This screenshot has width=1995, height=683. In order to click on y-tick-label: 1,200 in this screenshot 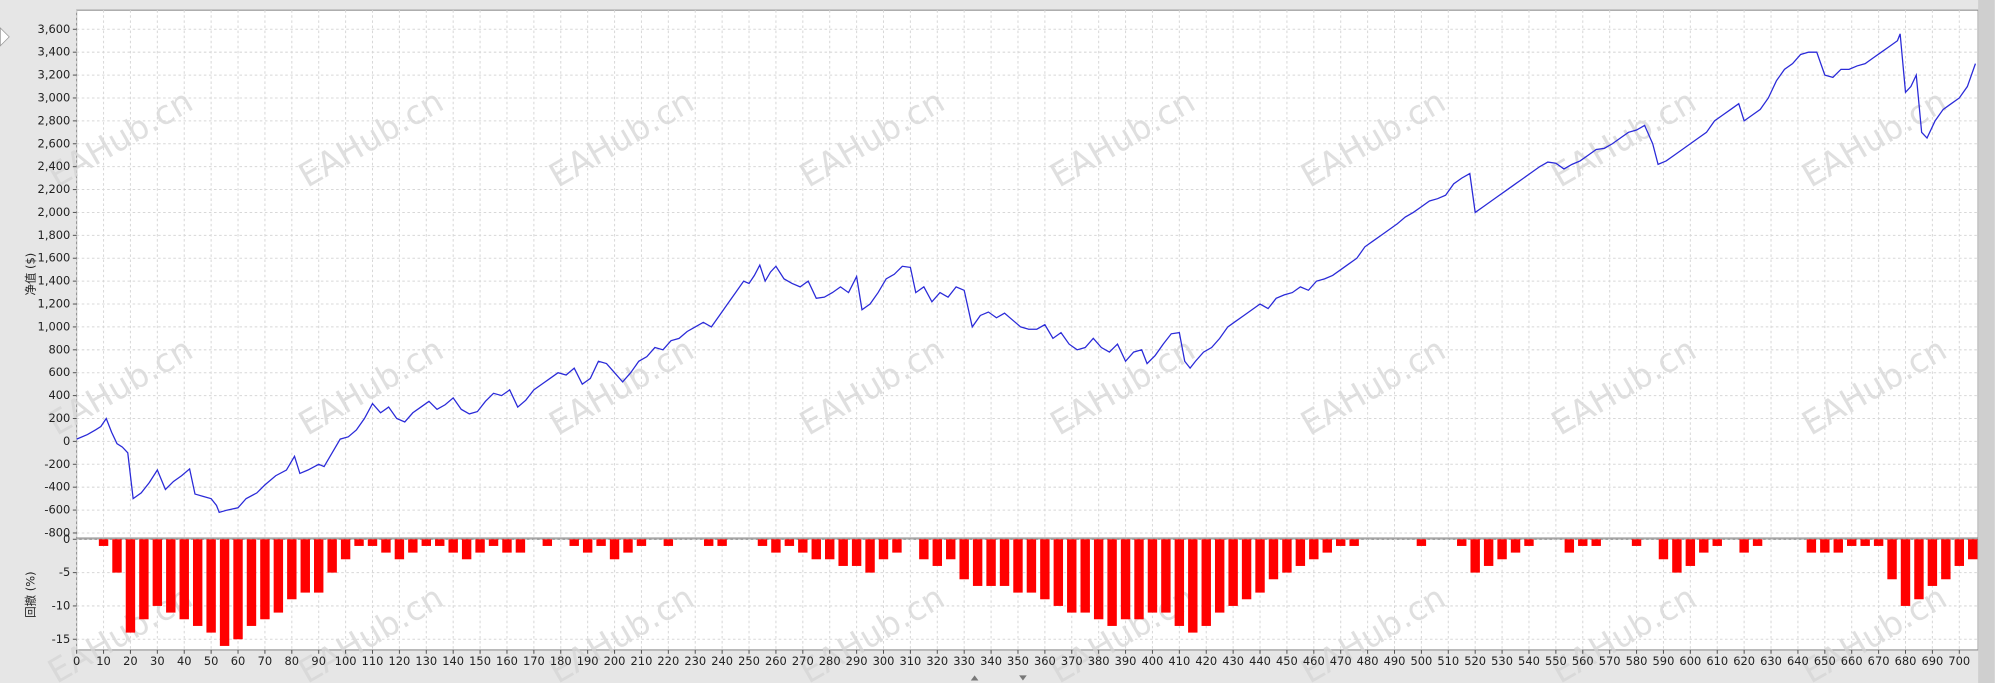, I will do `click(54, 304)`.